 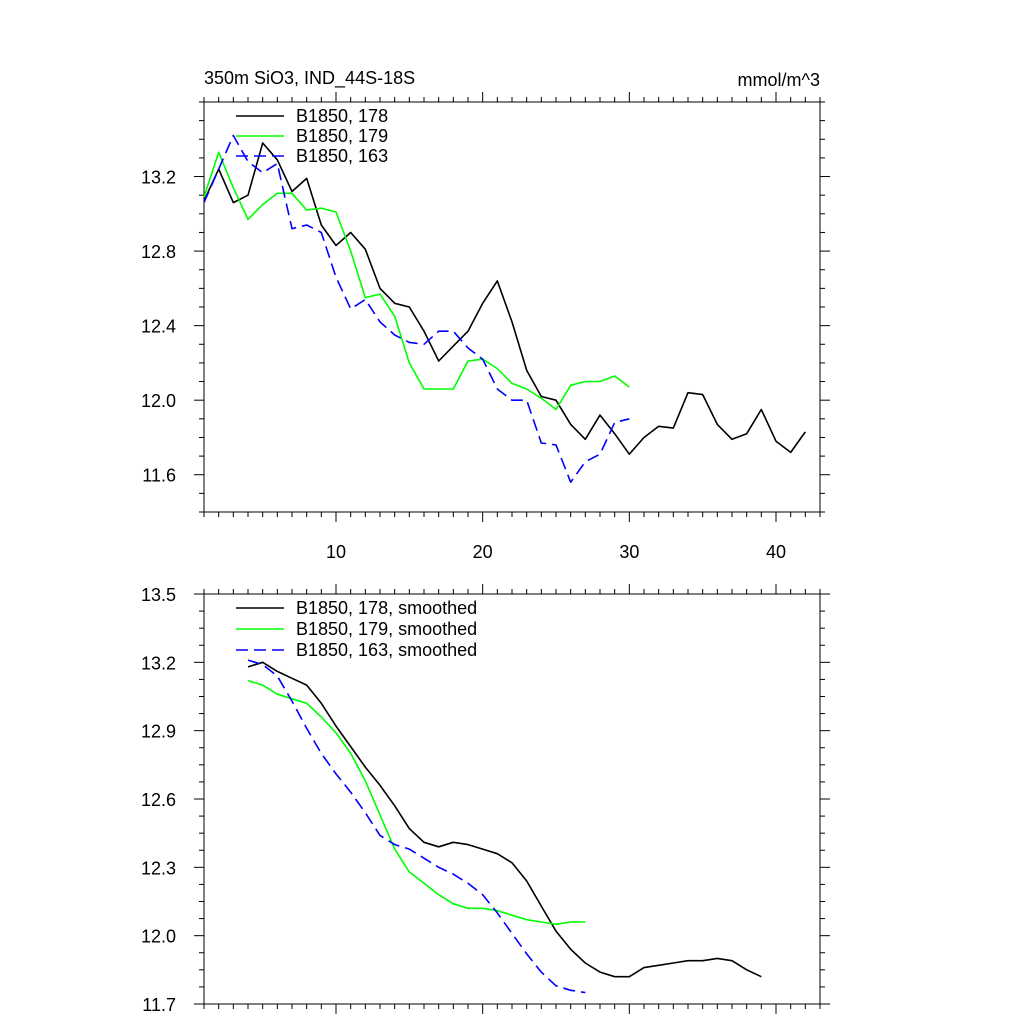 What do you see at coordinates (483, 552) in the screenshot?
I see `x-tick-label: 20` at bounding box center [483, 552].